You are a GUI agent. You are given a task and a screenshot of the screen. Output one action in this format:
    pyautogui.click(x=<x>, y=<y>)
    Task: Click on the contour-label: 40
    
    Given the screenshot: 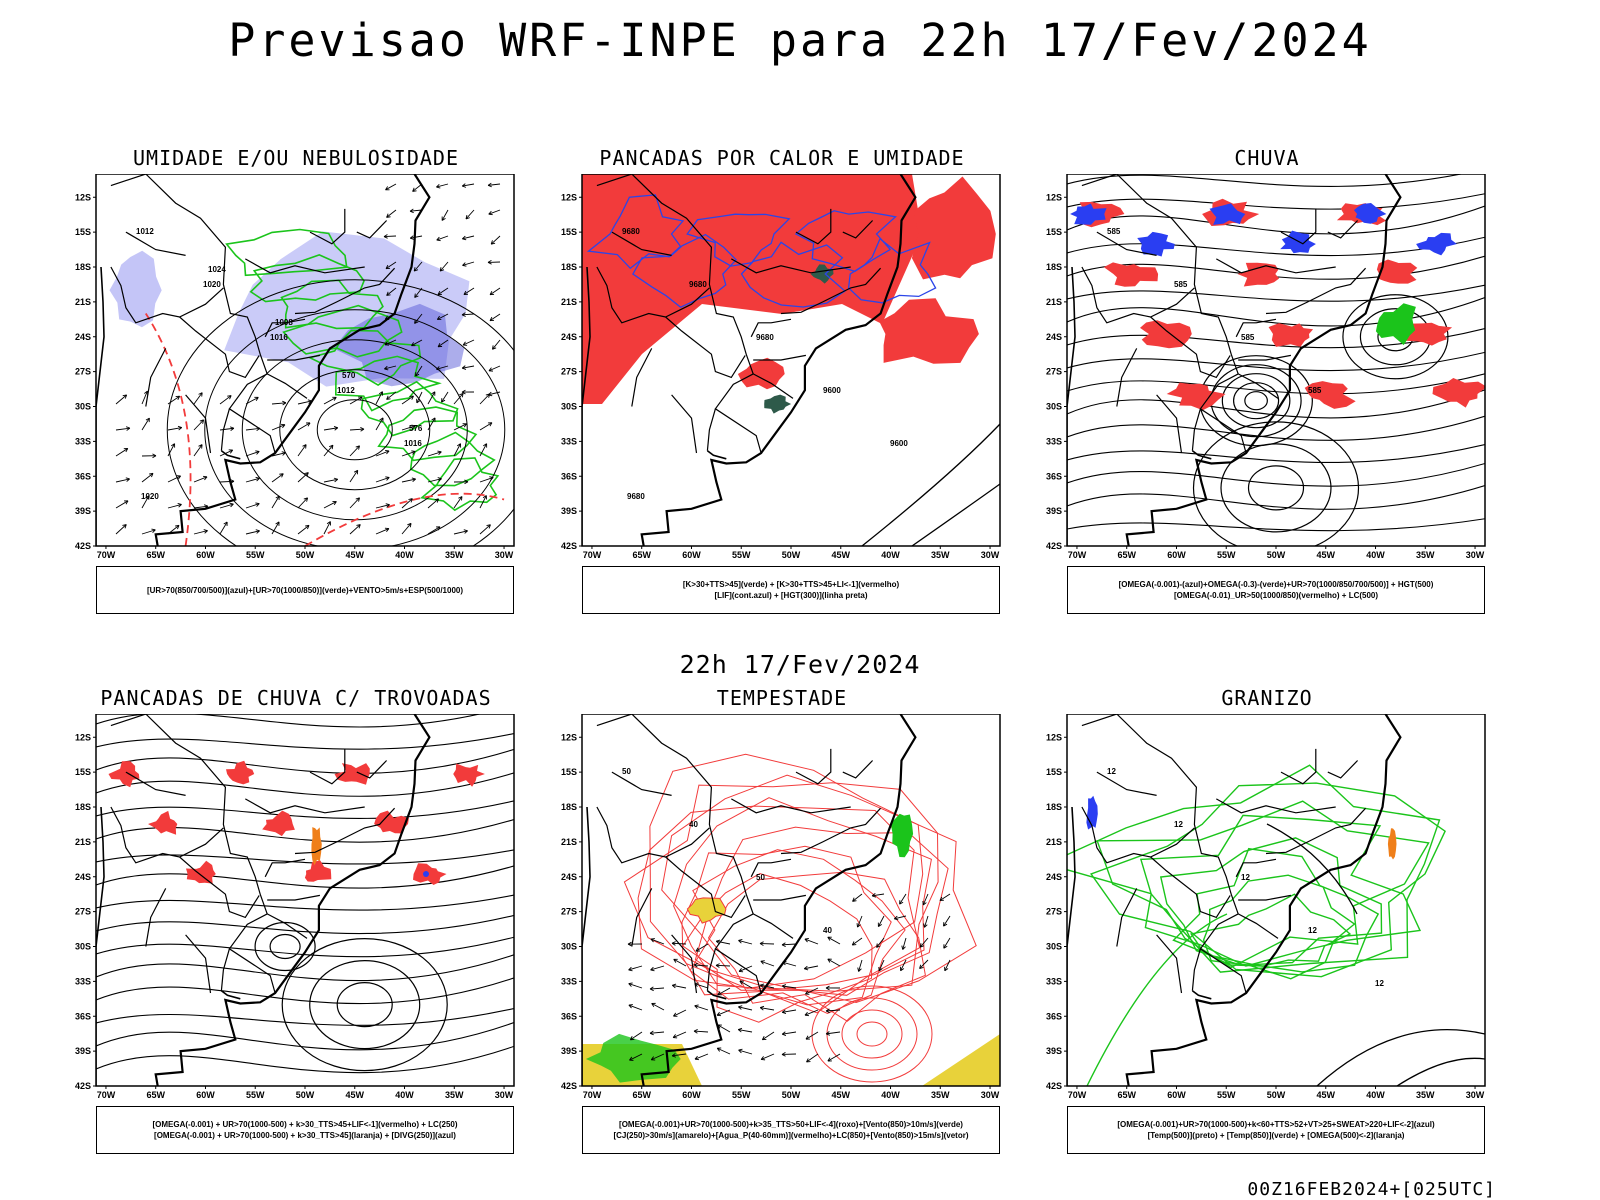 What is the action you would take?
    pyautogui.click(x=693, y=824)
    